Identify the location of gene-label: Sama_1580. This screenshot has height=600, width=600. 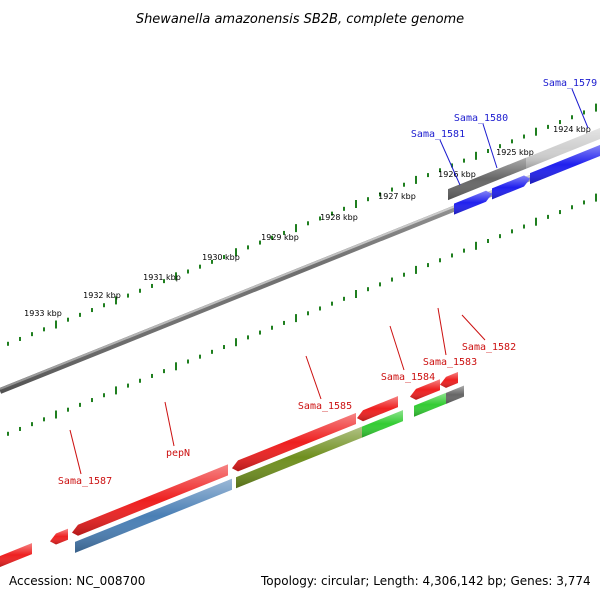
(481, 118).